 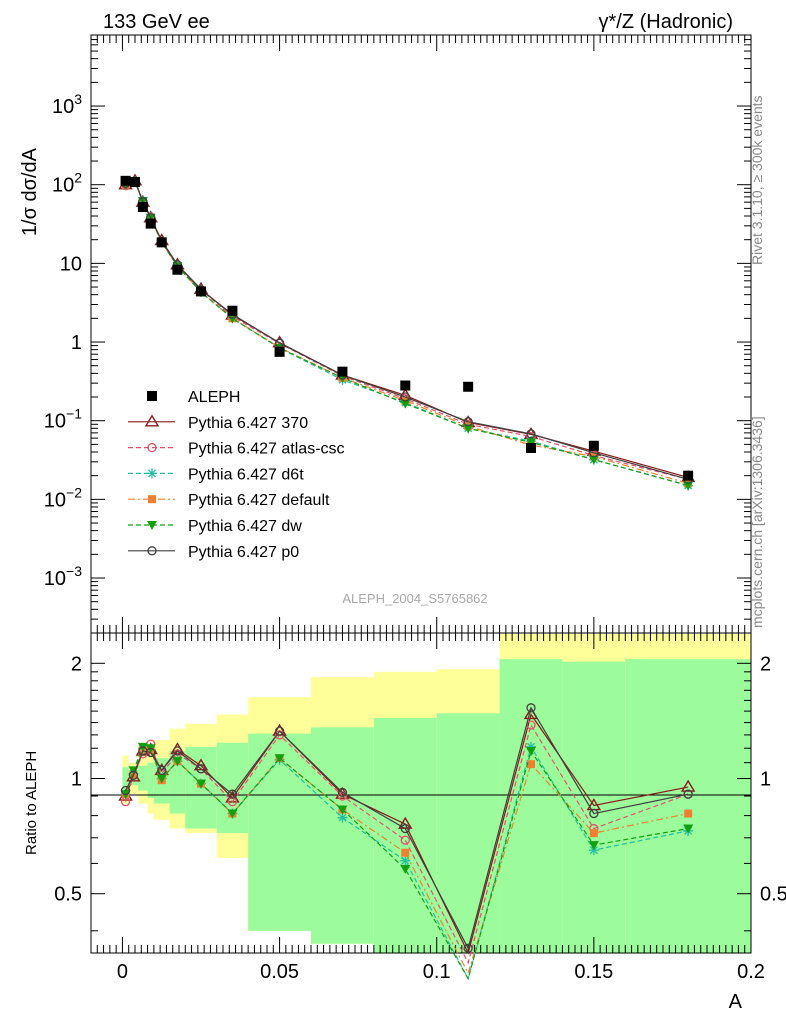 What do you see at coordinates (76, 343) in the screenshot?
I see `main-ytick-label: 1` at bounding box center [76, 343].